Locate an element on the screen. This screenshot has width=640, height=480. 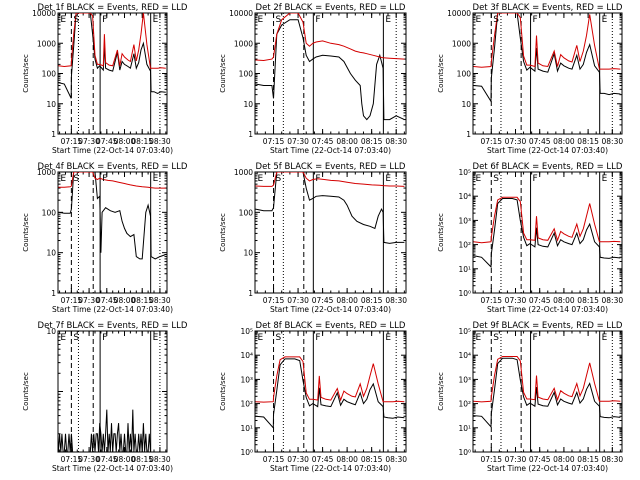
panel-title: Det 5f BLACK = Events, RED = LLD is located at coordinates (331, 167).